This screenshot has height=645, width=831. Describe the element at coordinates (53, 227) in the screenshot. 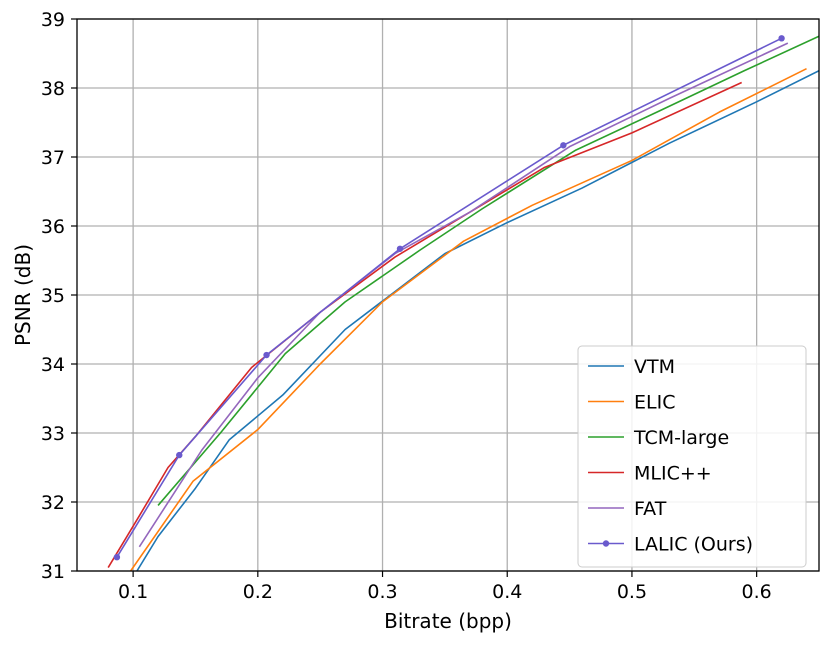

I see `y-tick-label: 36` at that location.